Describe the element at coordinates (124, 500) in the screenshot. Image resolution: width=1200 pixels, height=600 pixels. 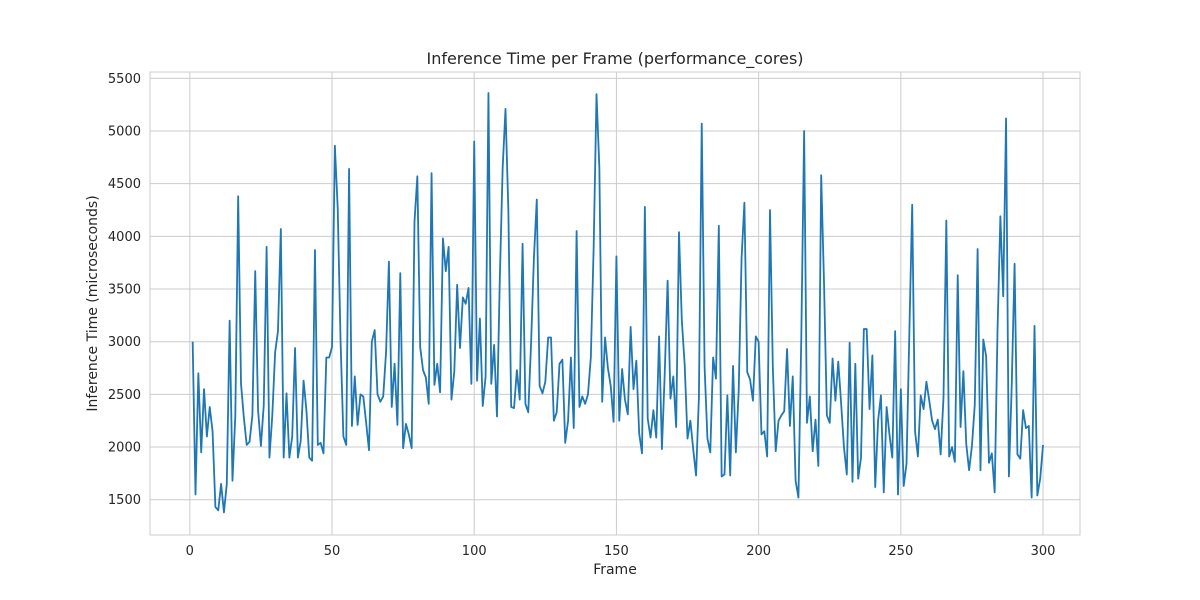
I see `y-tick-label: 1500` at that location.